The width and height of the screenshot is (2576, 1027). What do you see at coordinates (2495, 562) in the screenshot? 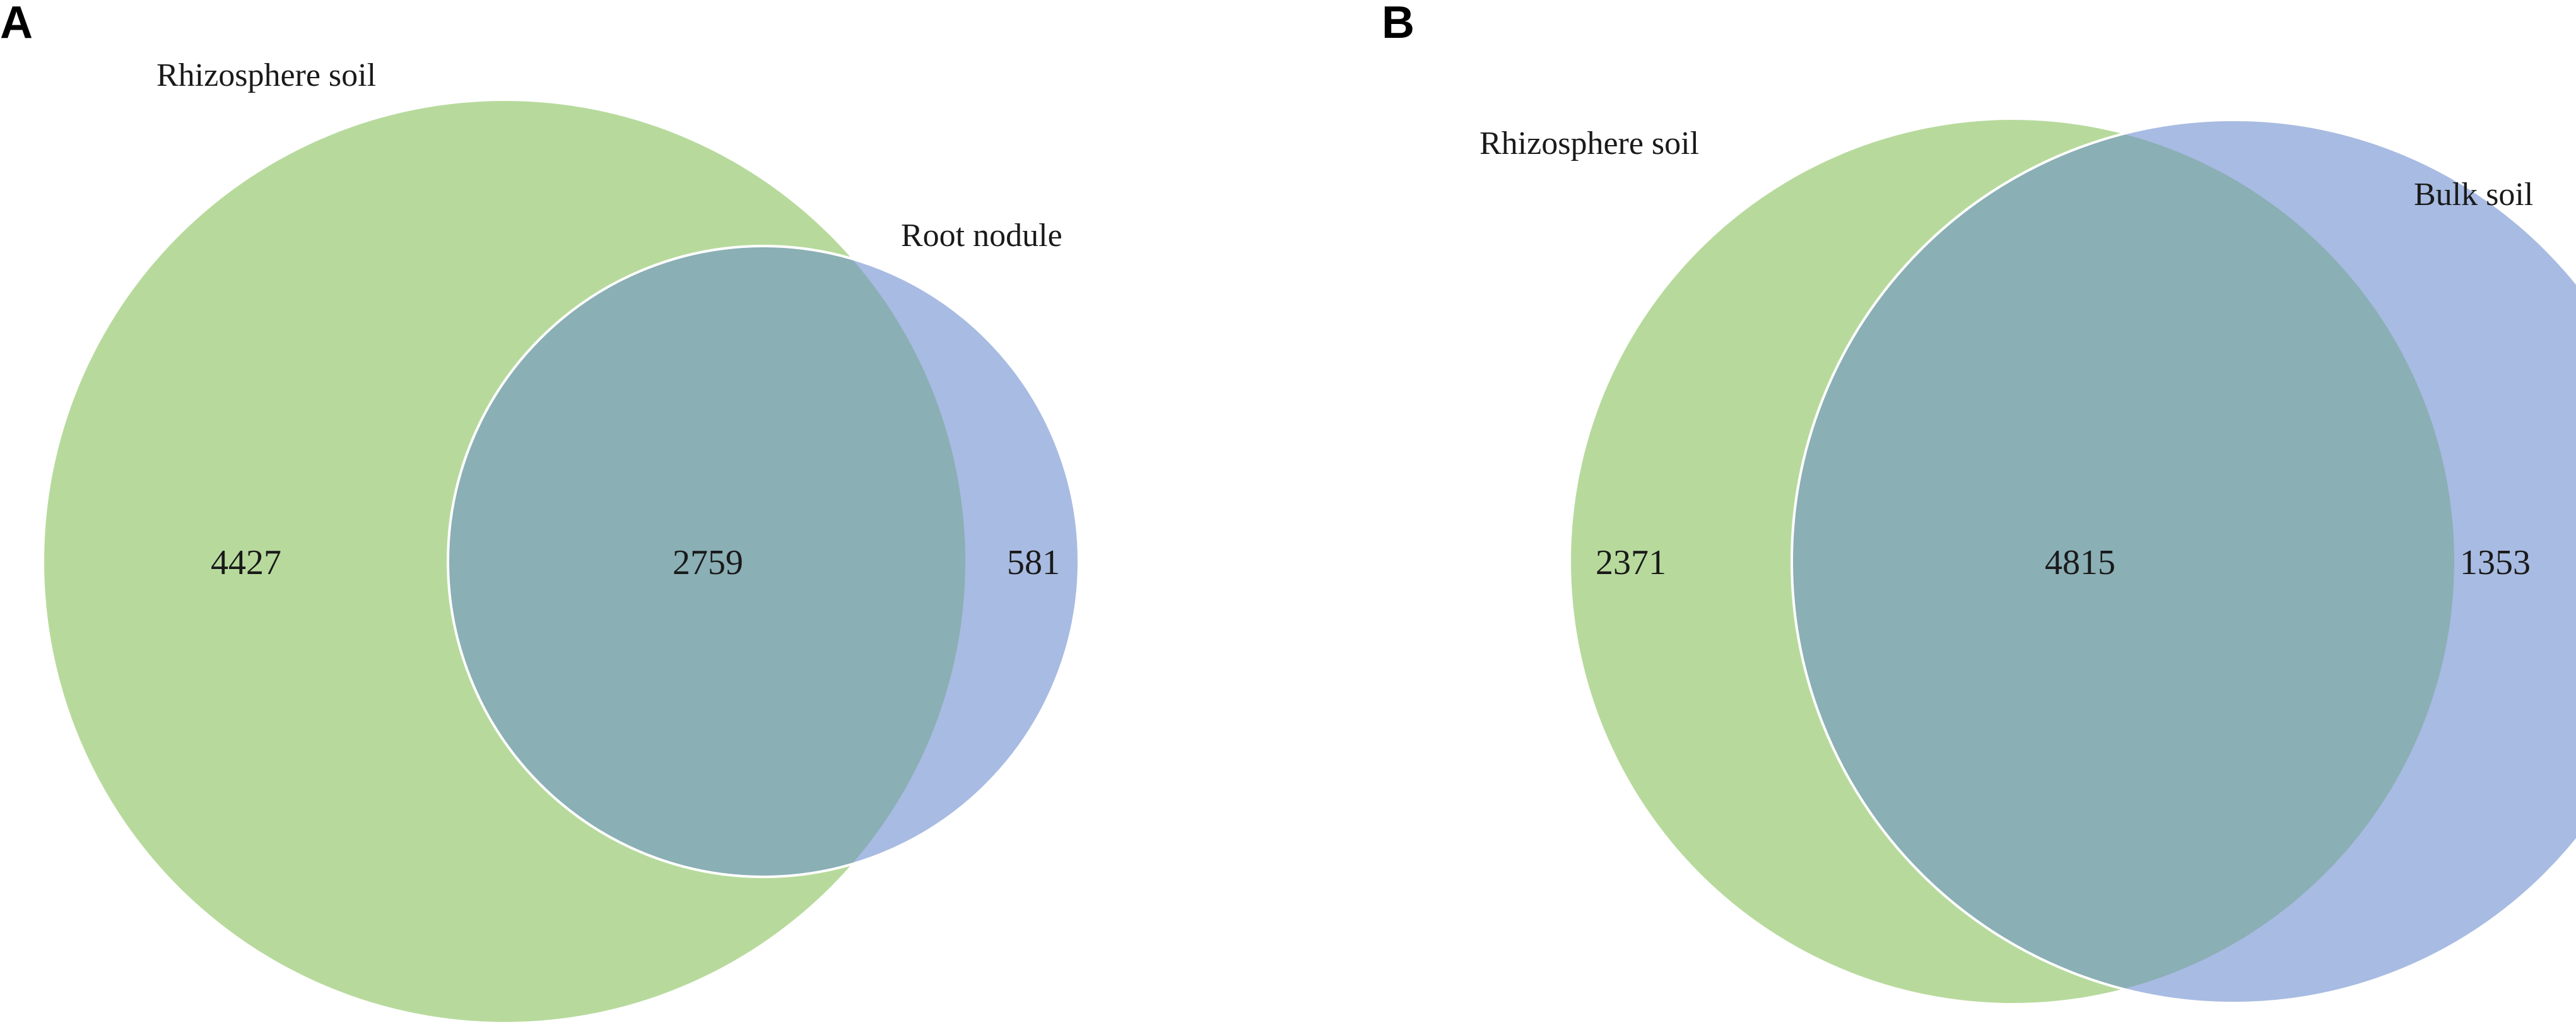
I see `bulk-soil-only-count: 1353` at bounding box center [2495, 562].